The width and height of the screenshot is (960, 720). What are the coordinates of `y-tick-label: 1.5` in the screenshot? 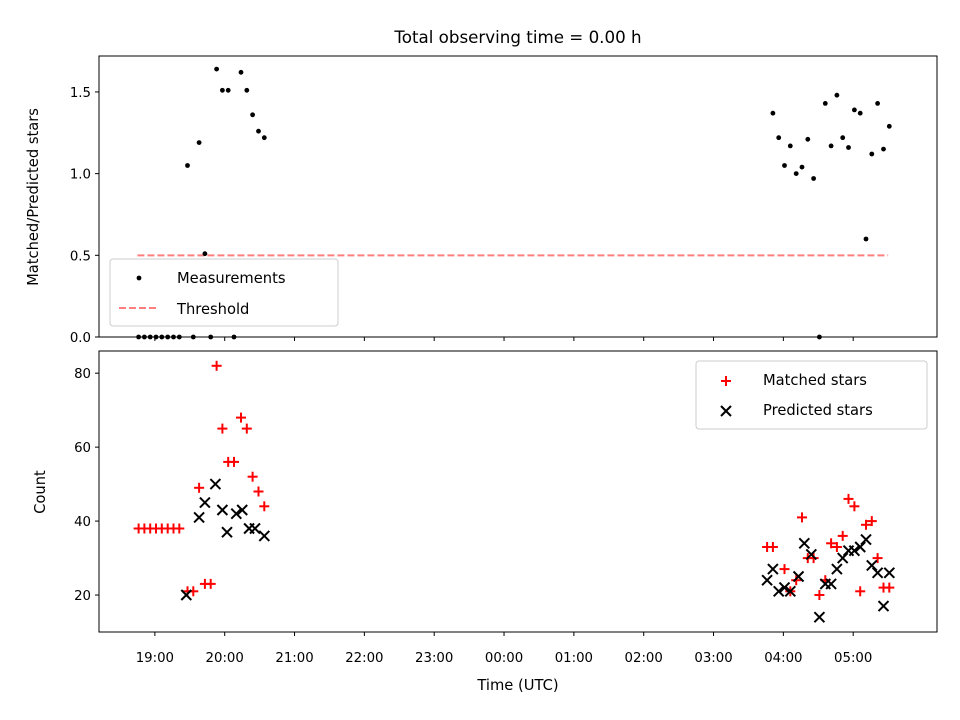 It's located at (80, 93).